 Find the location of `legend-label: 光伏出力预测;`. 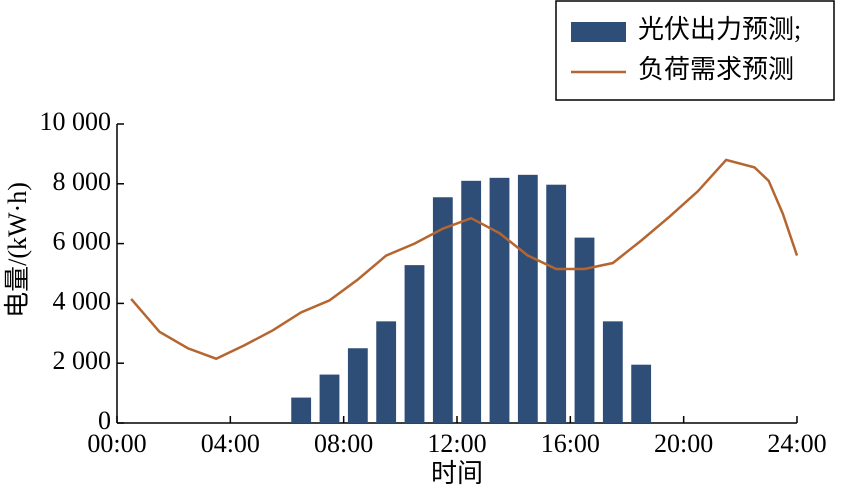

legend-label: 光伏出力预测; is located at coordinates (719, 29).